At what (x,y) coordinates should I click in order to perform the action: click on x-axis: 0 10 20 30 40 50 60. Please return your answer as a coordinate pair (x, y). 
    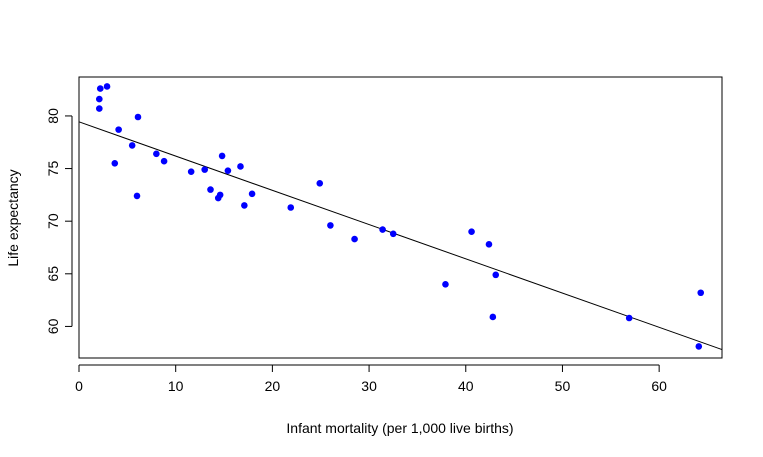
    Looking at the image, I should click on (371, 379).